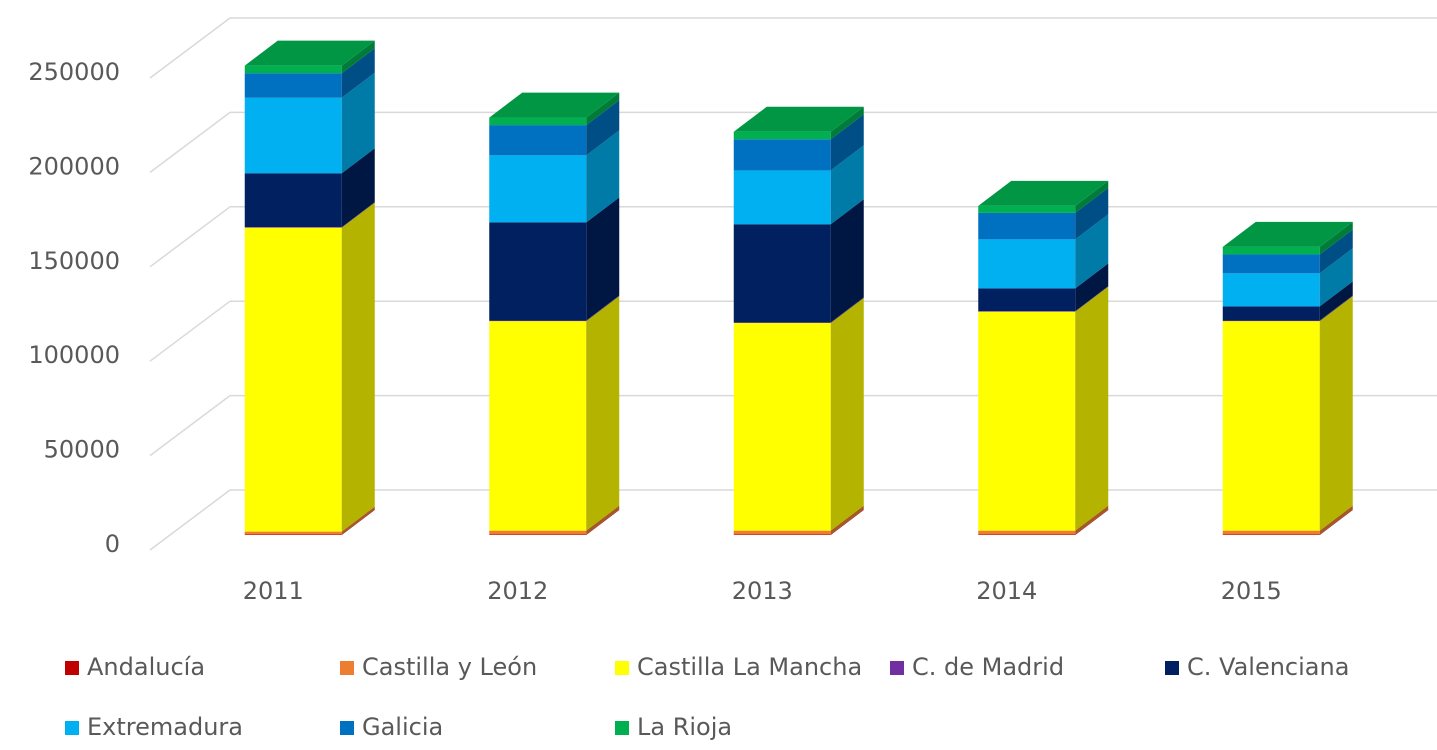  What do you see at coordinates (1268, 667) in the screenshot?
I see `legend-label: C. Valenciana` at bounding box center [1268, 667].